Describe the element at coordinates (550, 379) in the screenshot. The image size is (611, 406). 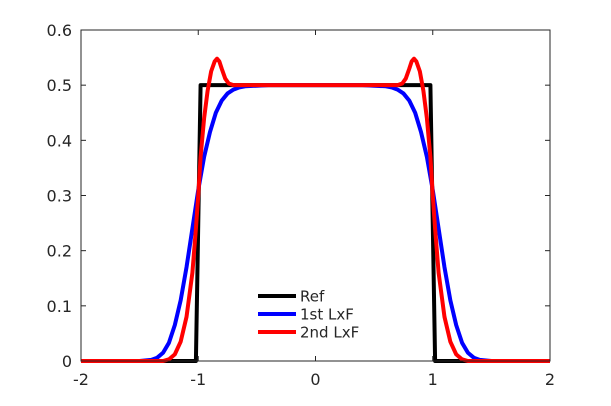
I see `x-tick-label: 2` at that location.